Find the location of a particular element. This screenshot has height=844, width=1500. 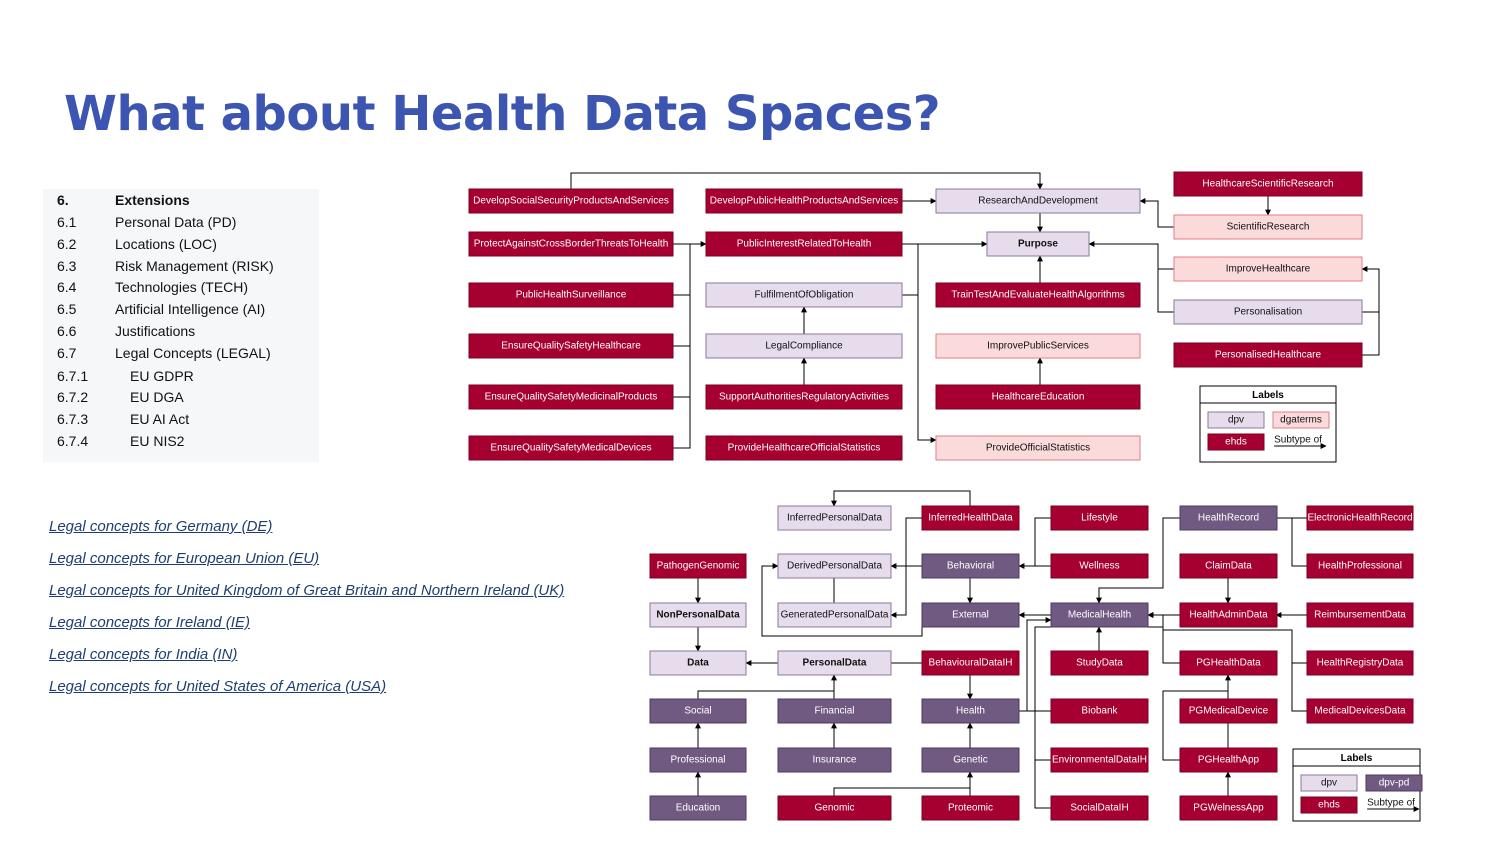

node-label: External is located at coordinates (970, 615).